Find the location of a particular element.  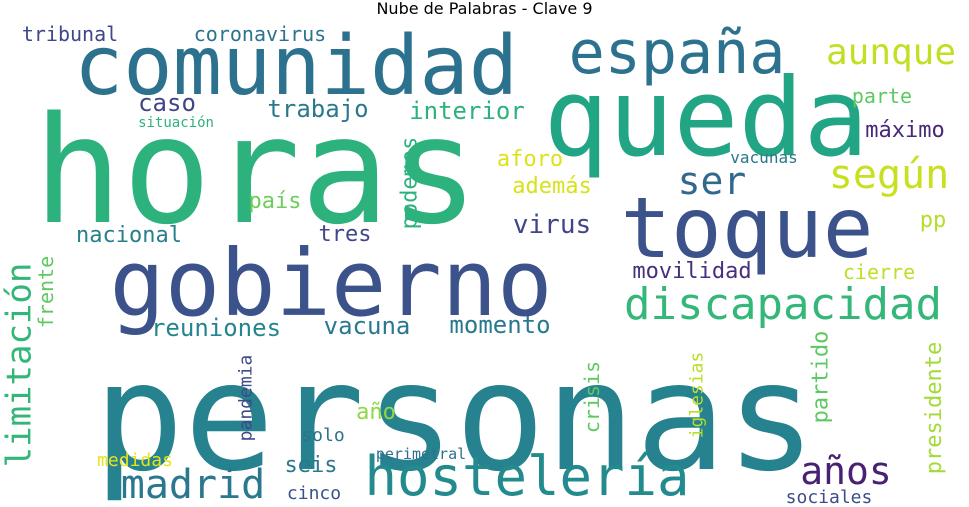

word-situacion: situación is located at coordinates (176, 123).